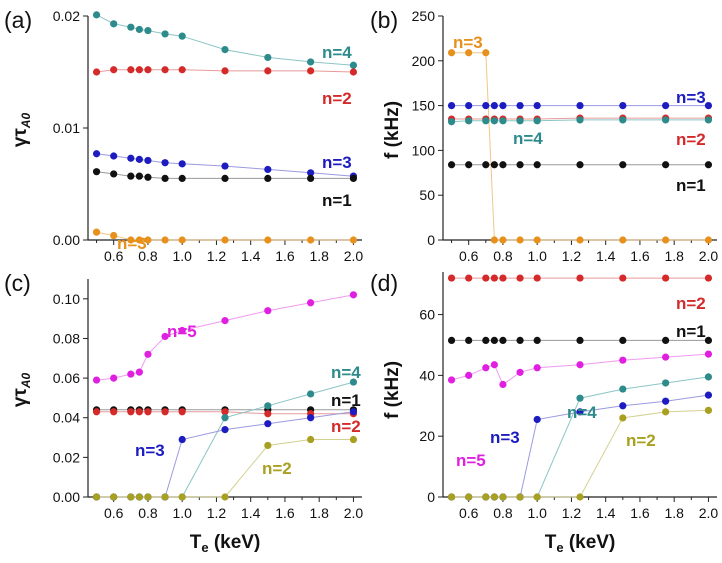 The height and width of the screenshot is (563, 722). Describe the element at coordinates (424, 16) in the screenshot. I see `y-tick-label: 250` at that location.